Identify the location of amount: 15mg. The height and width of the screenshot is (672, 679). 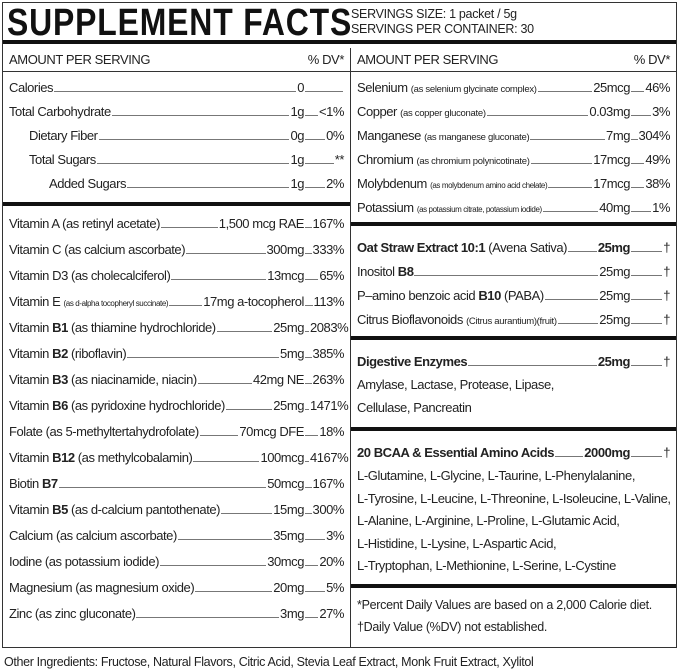
(288, 509).